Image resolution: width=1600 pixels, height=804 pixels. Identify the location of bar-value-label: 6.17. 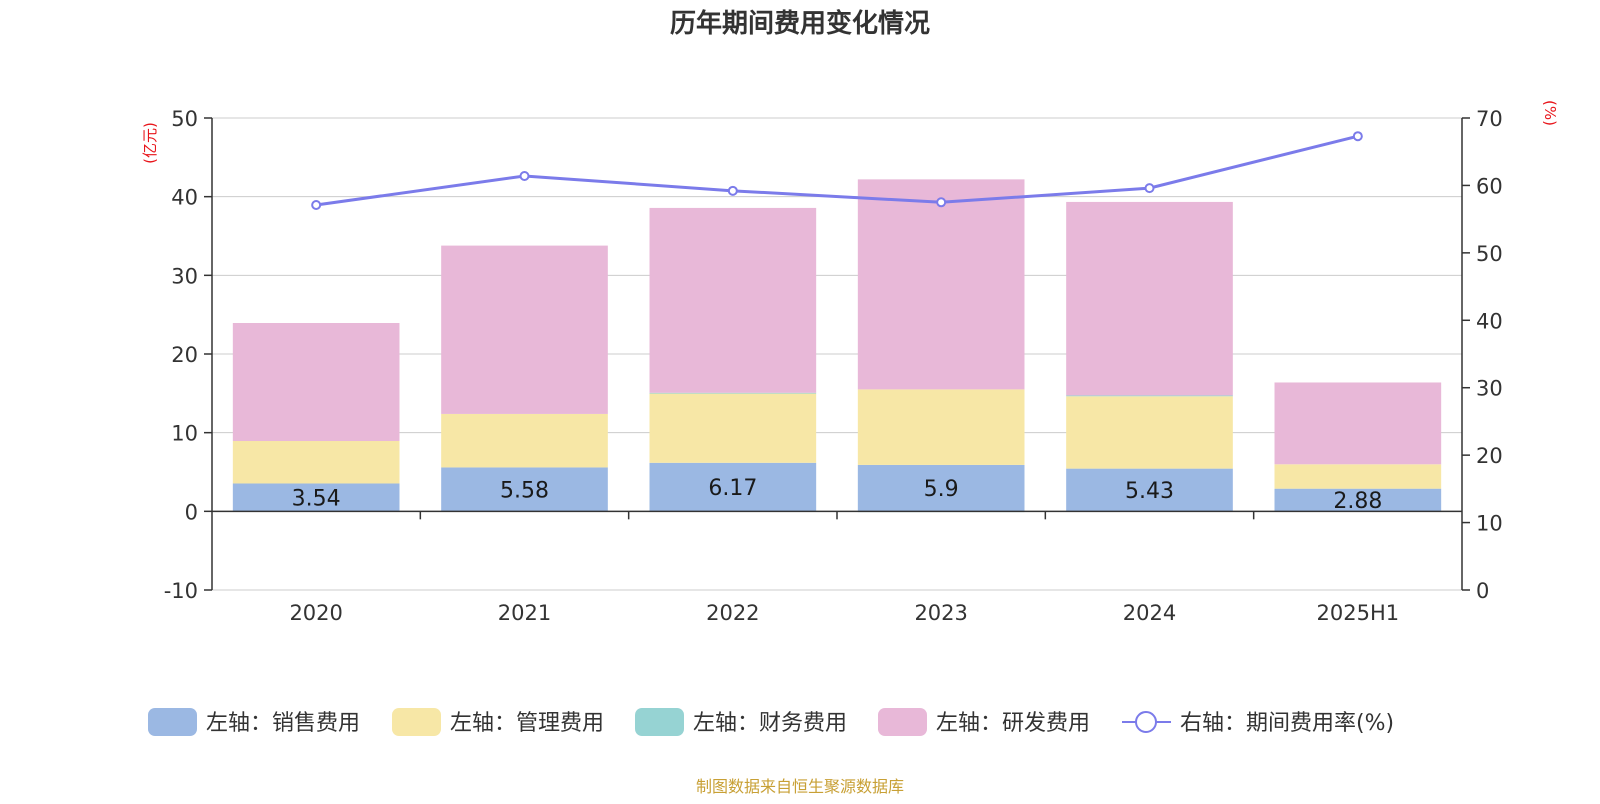
(732, 488).